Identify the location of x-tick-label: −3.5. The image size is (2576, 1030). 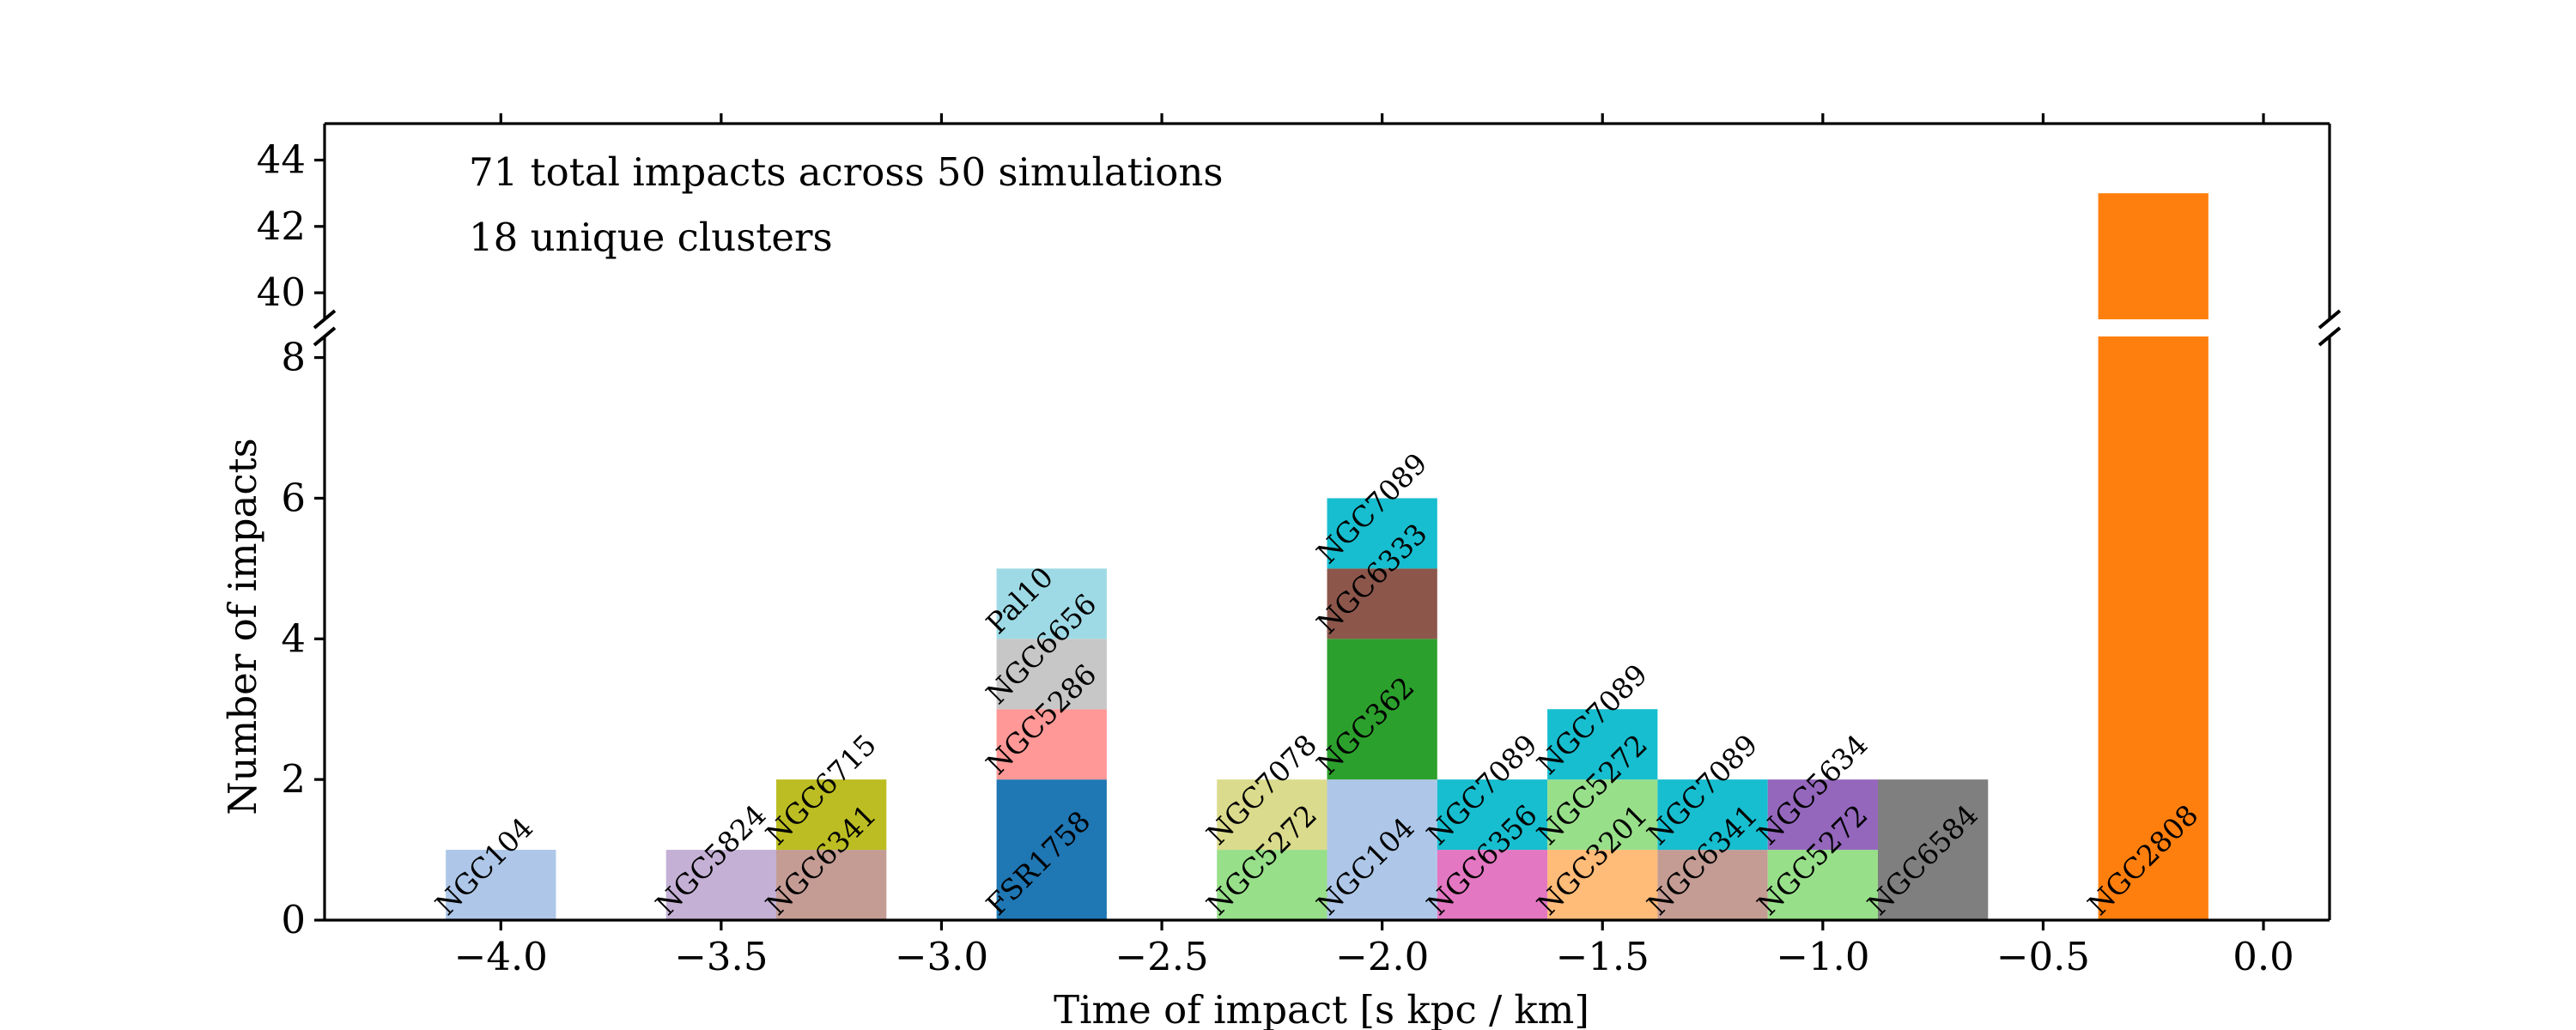
(721, 956).